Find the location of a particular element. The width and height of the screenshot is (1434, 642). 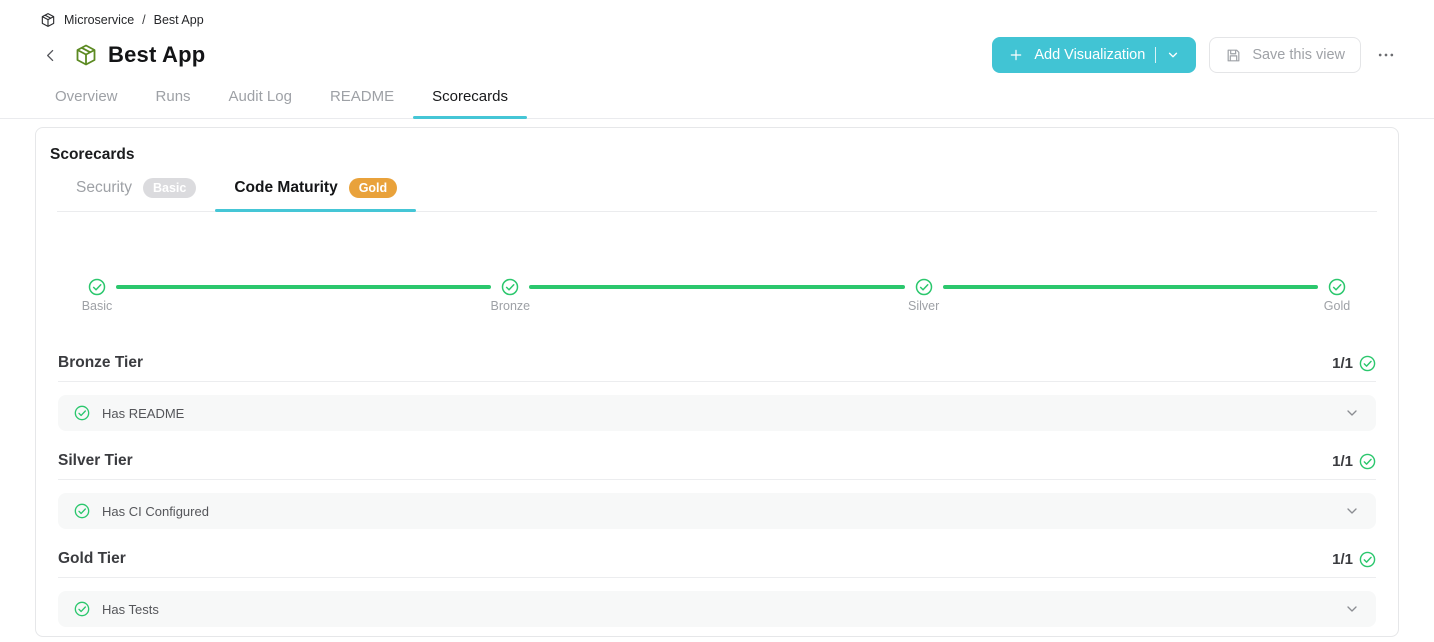

tier-header: Bronze Tier 1/1 is located at coordinates (717, 363).